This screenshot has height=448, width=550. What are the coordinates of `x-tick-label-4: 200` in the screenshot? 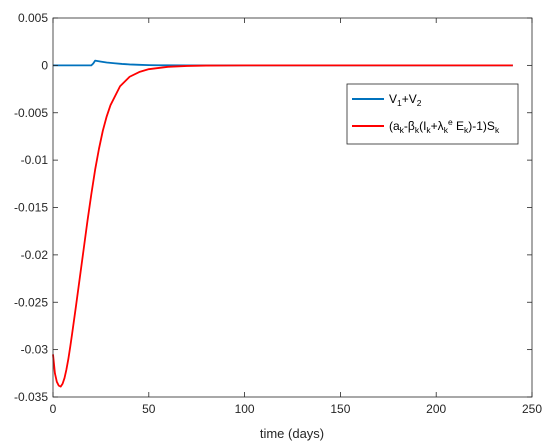 It's located at (436, 409).